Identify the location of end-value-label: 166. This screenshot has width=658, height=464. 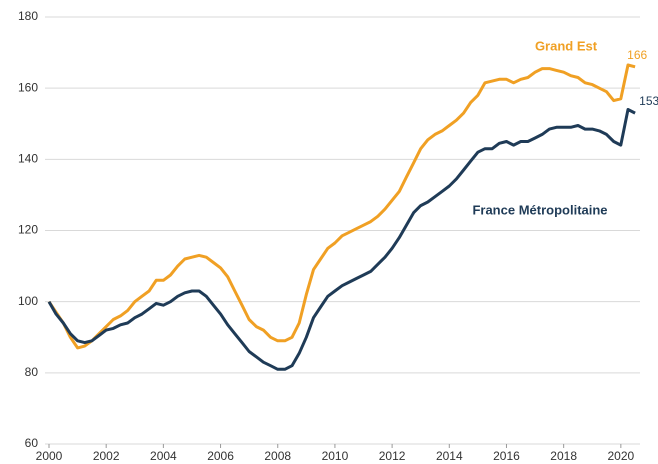
(637, 55).